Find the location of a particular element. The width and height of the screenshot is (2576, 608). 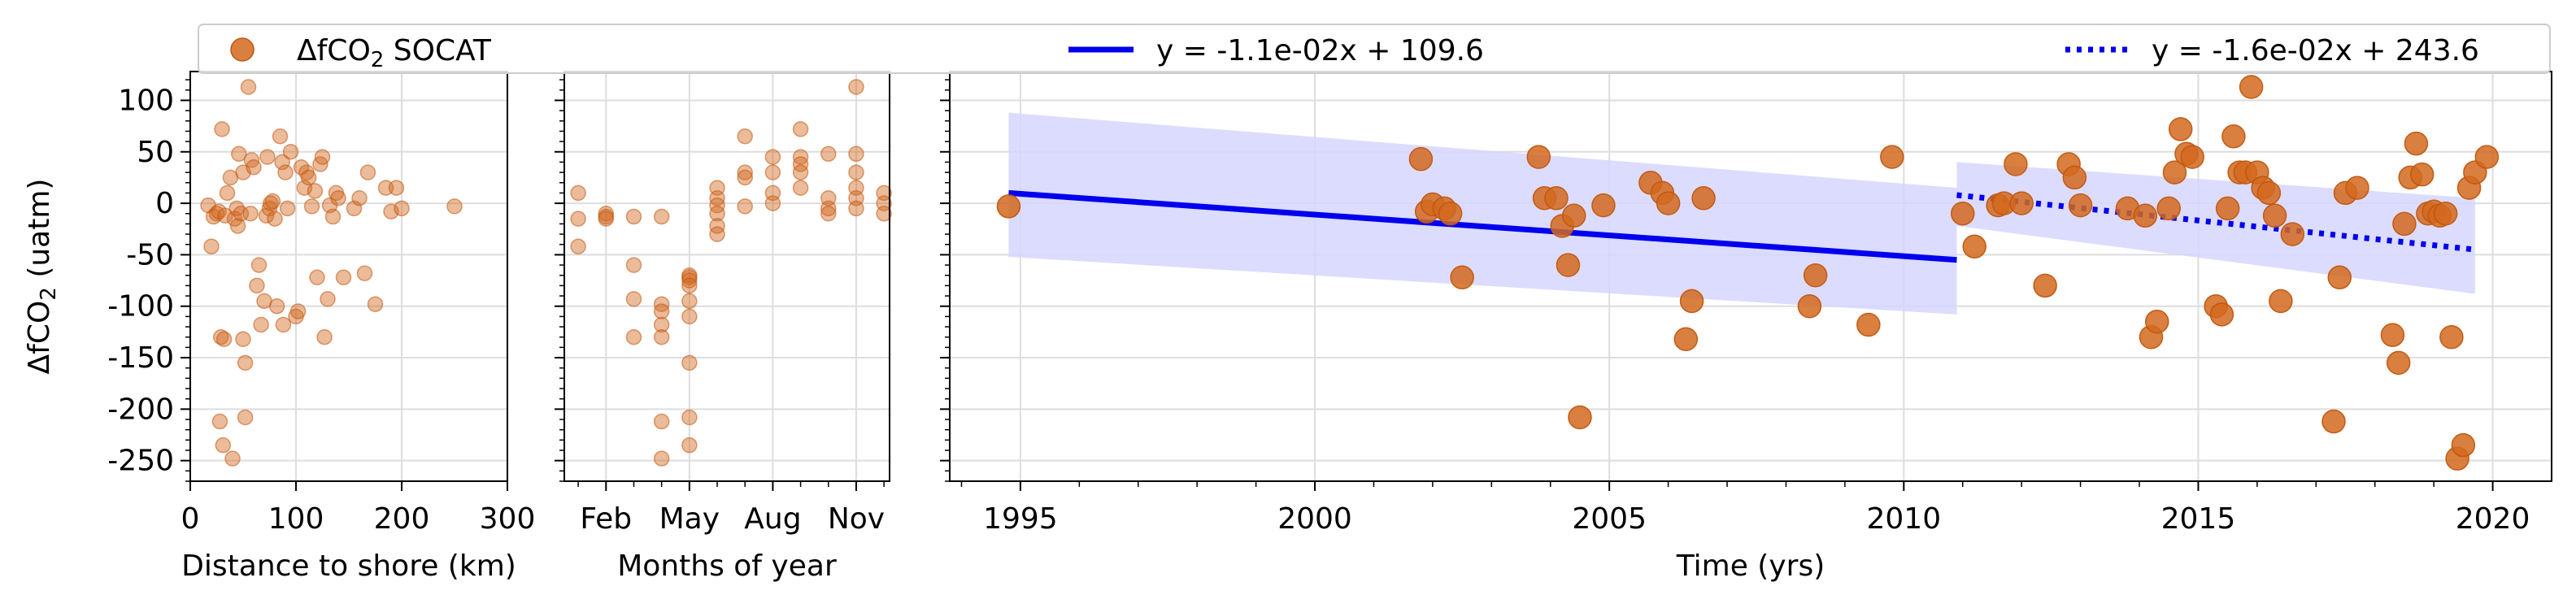

x-tick-label: 2000 is located at coordinates (1315, 519).